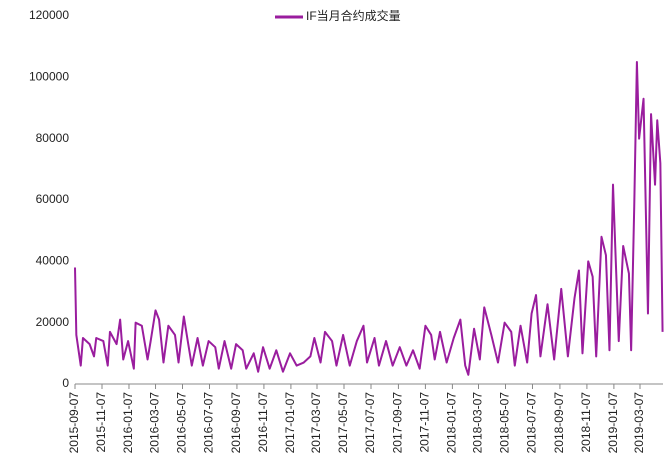 The height and width of the screenshot is (465, 672). I want to click on x-tick-label: 2016-05-07, so click(182, 423).